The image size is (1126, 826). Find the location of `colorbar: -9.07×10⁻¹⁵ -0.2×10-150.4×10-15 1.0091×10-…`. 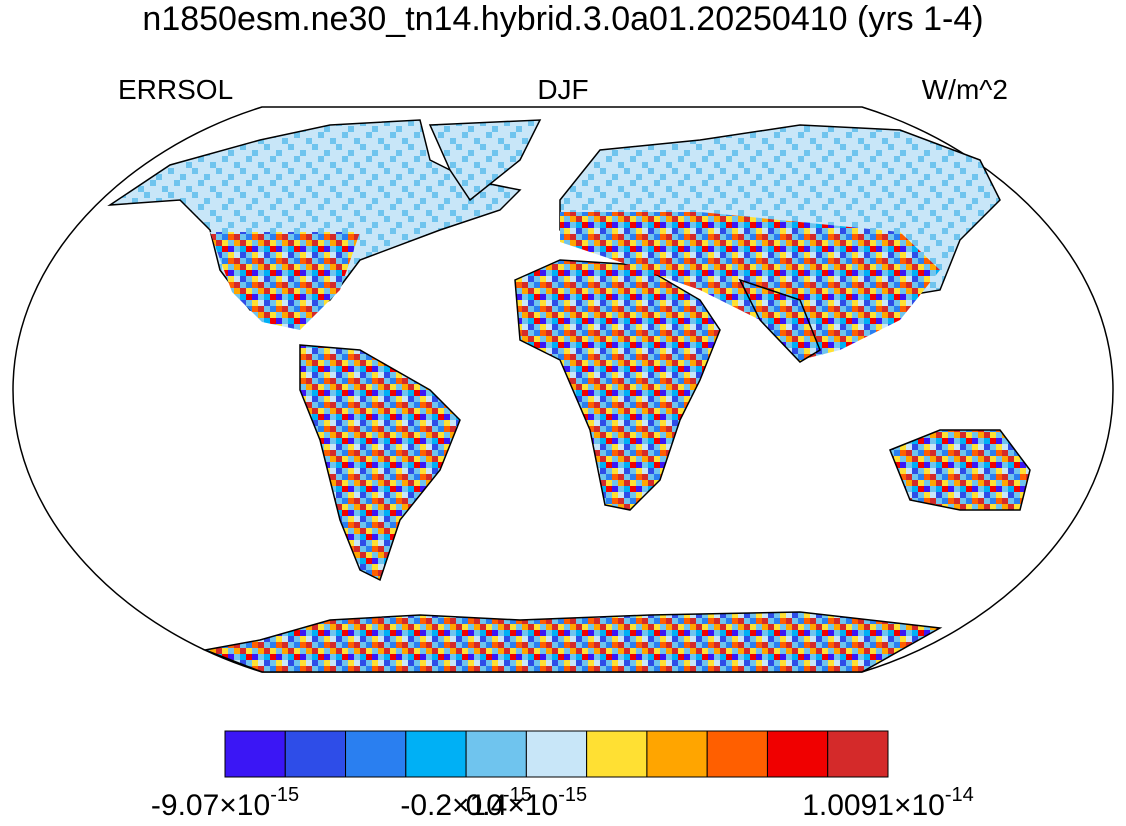

colorbar: -9.07×10⁻¹⁵ -0.2×10-150.4×10-15 1.0091×10-… is located at coordinates (562, 776).